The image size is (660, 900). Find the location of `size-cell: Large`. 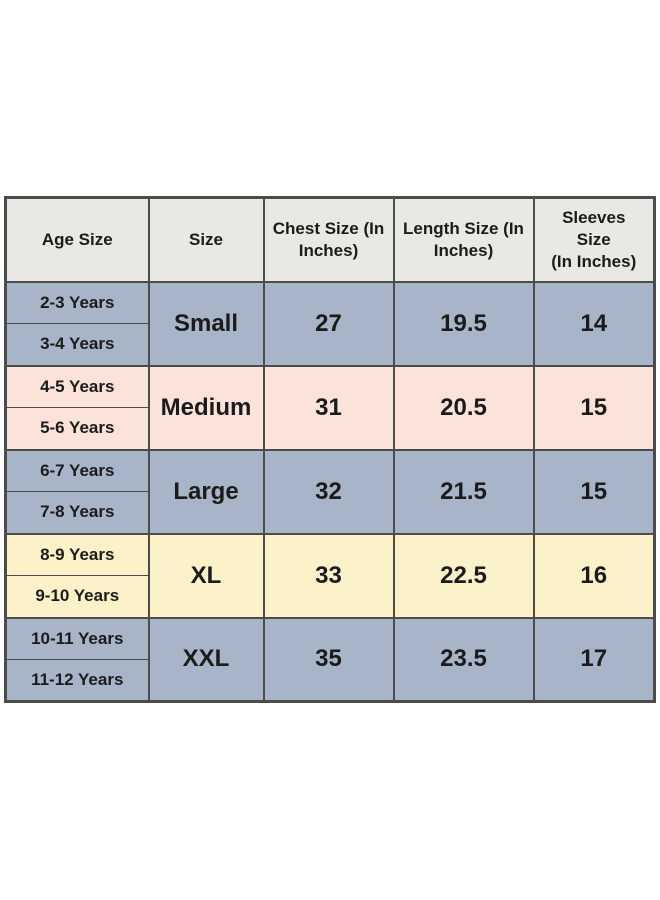

size-cell: Large is located at coordinates (206, 491).